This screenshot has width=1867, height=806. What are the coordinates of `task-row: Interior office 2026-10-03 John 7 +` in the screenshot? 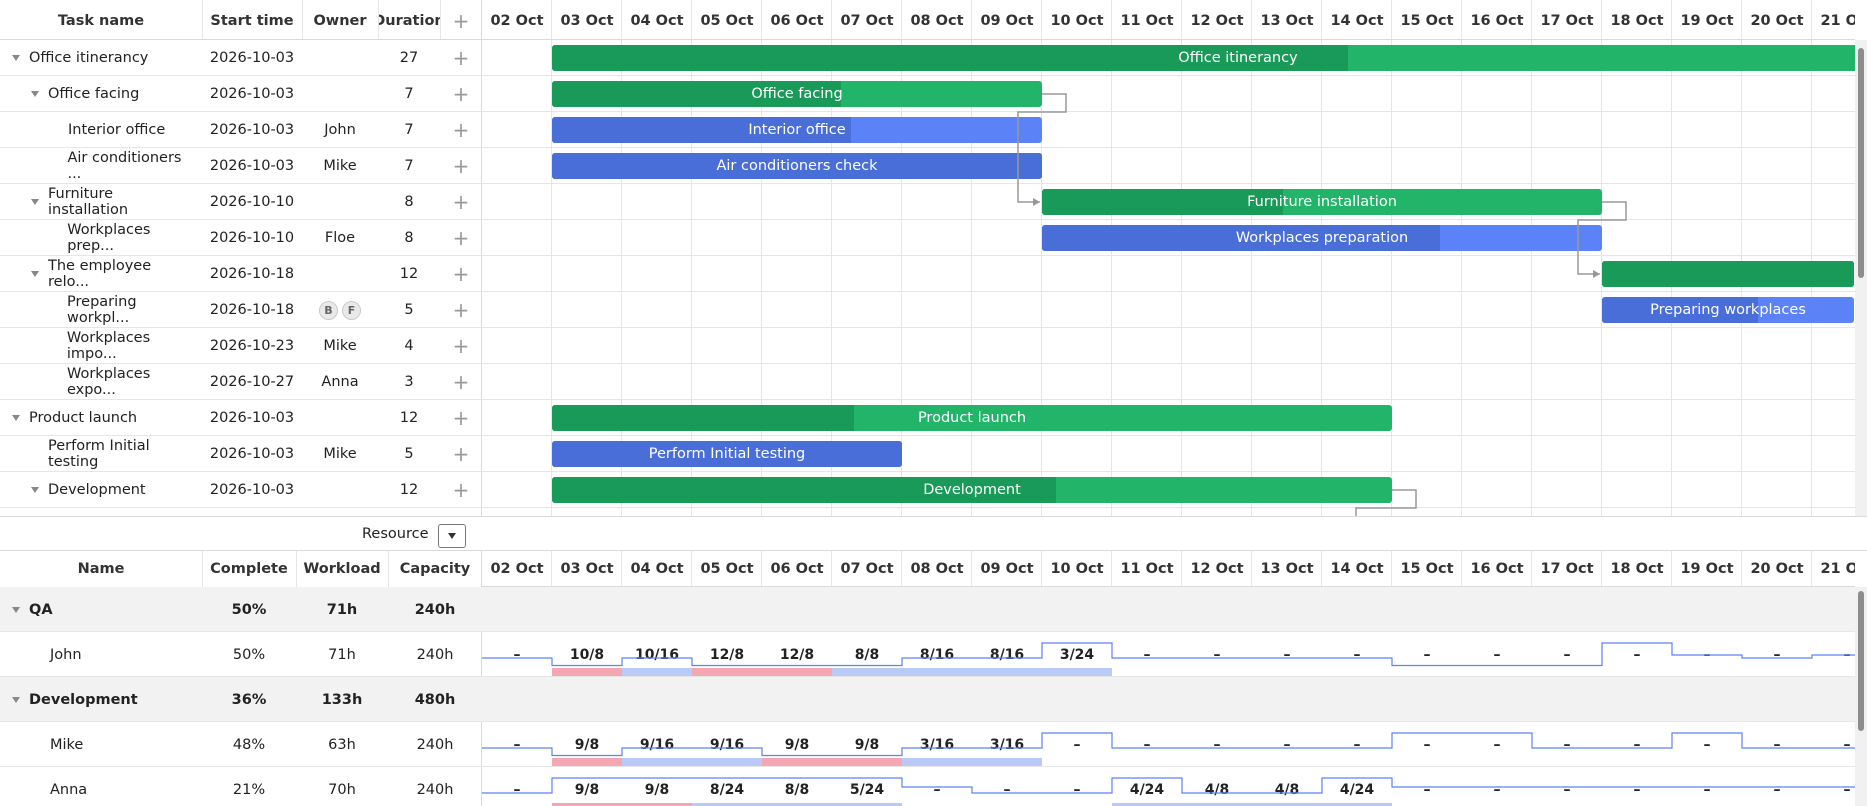 It's located at (241, 130).